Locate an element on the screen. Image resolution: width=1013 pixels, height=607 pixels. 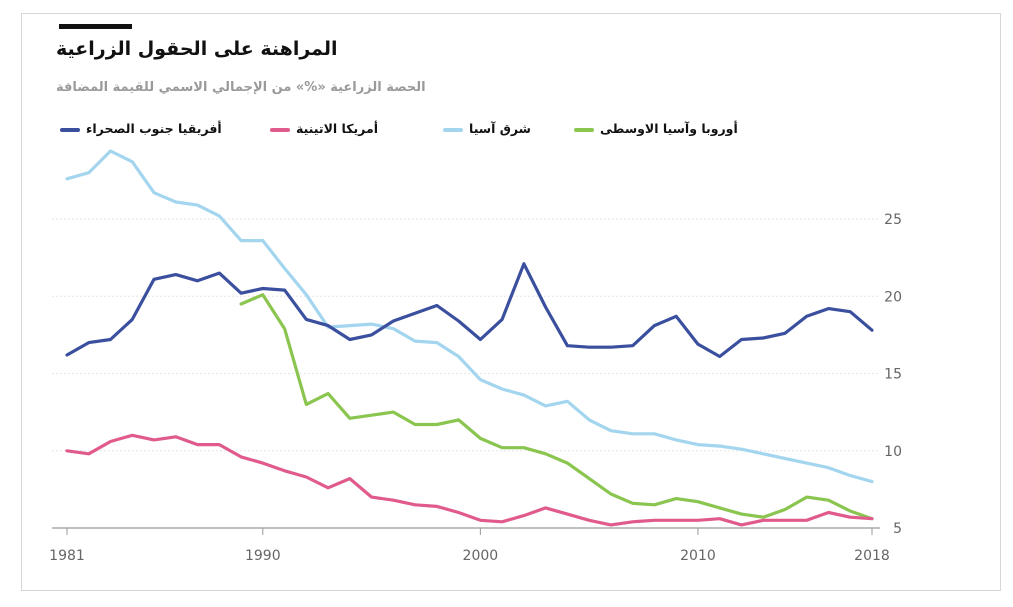
y-tick-label: 20 is located at coordinates (893, 297).